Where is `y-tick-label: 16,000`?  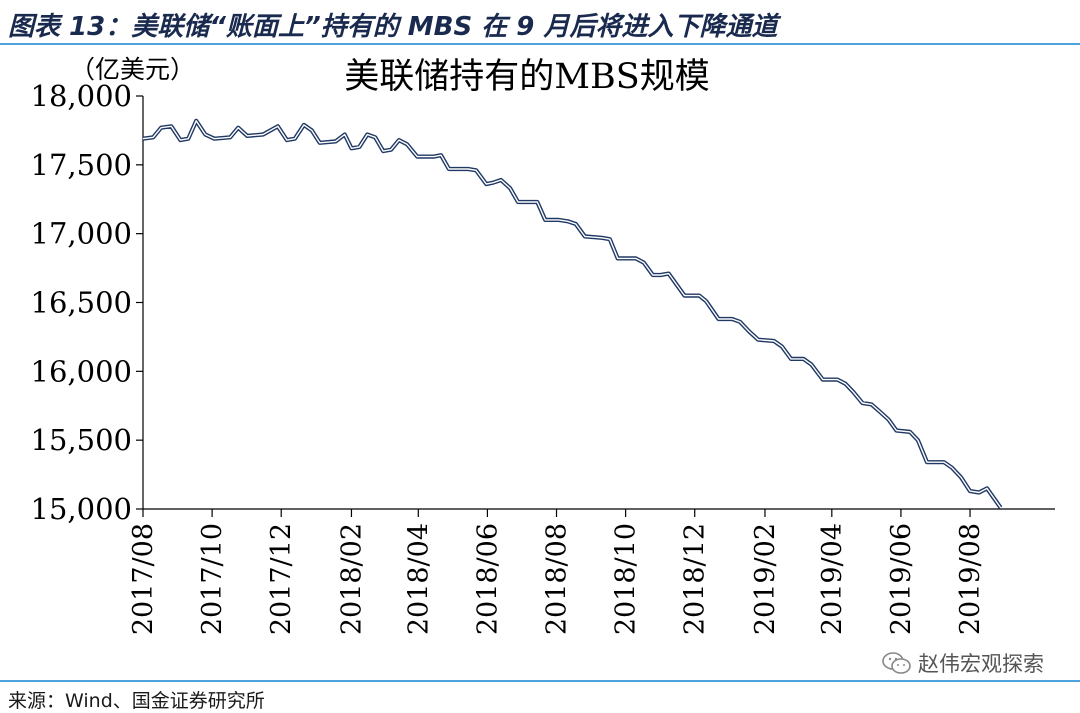 y-tick-label: 16,000 is located at coordinates (81, 371).